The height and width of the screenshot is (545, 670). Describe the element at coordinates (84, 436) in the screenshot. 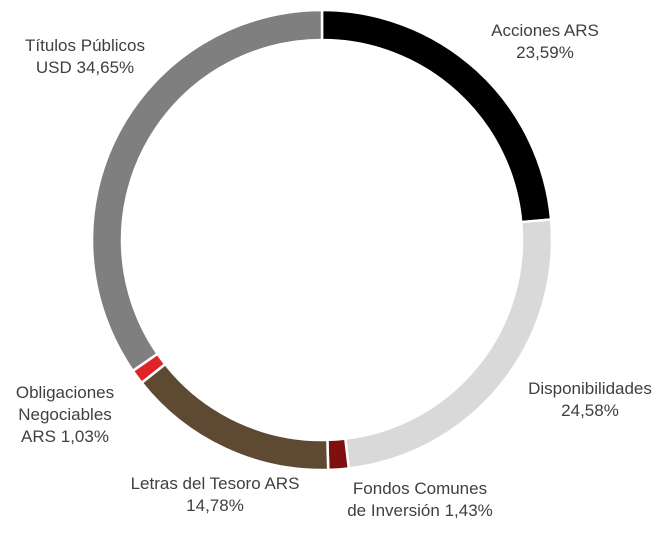

I see `value-label: 1,03%` at that location.